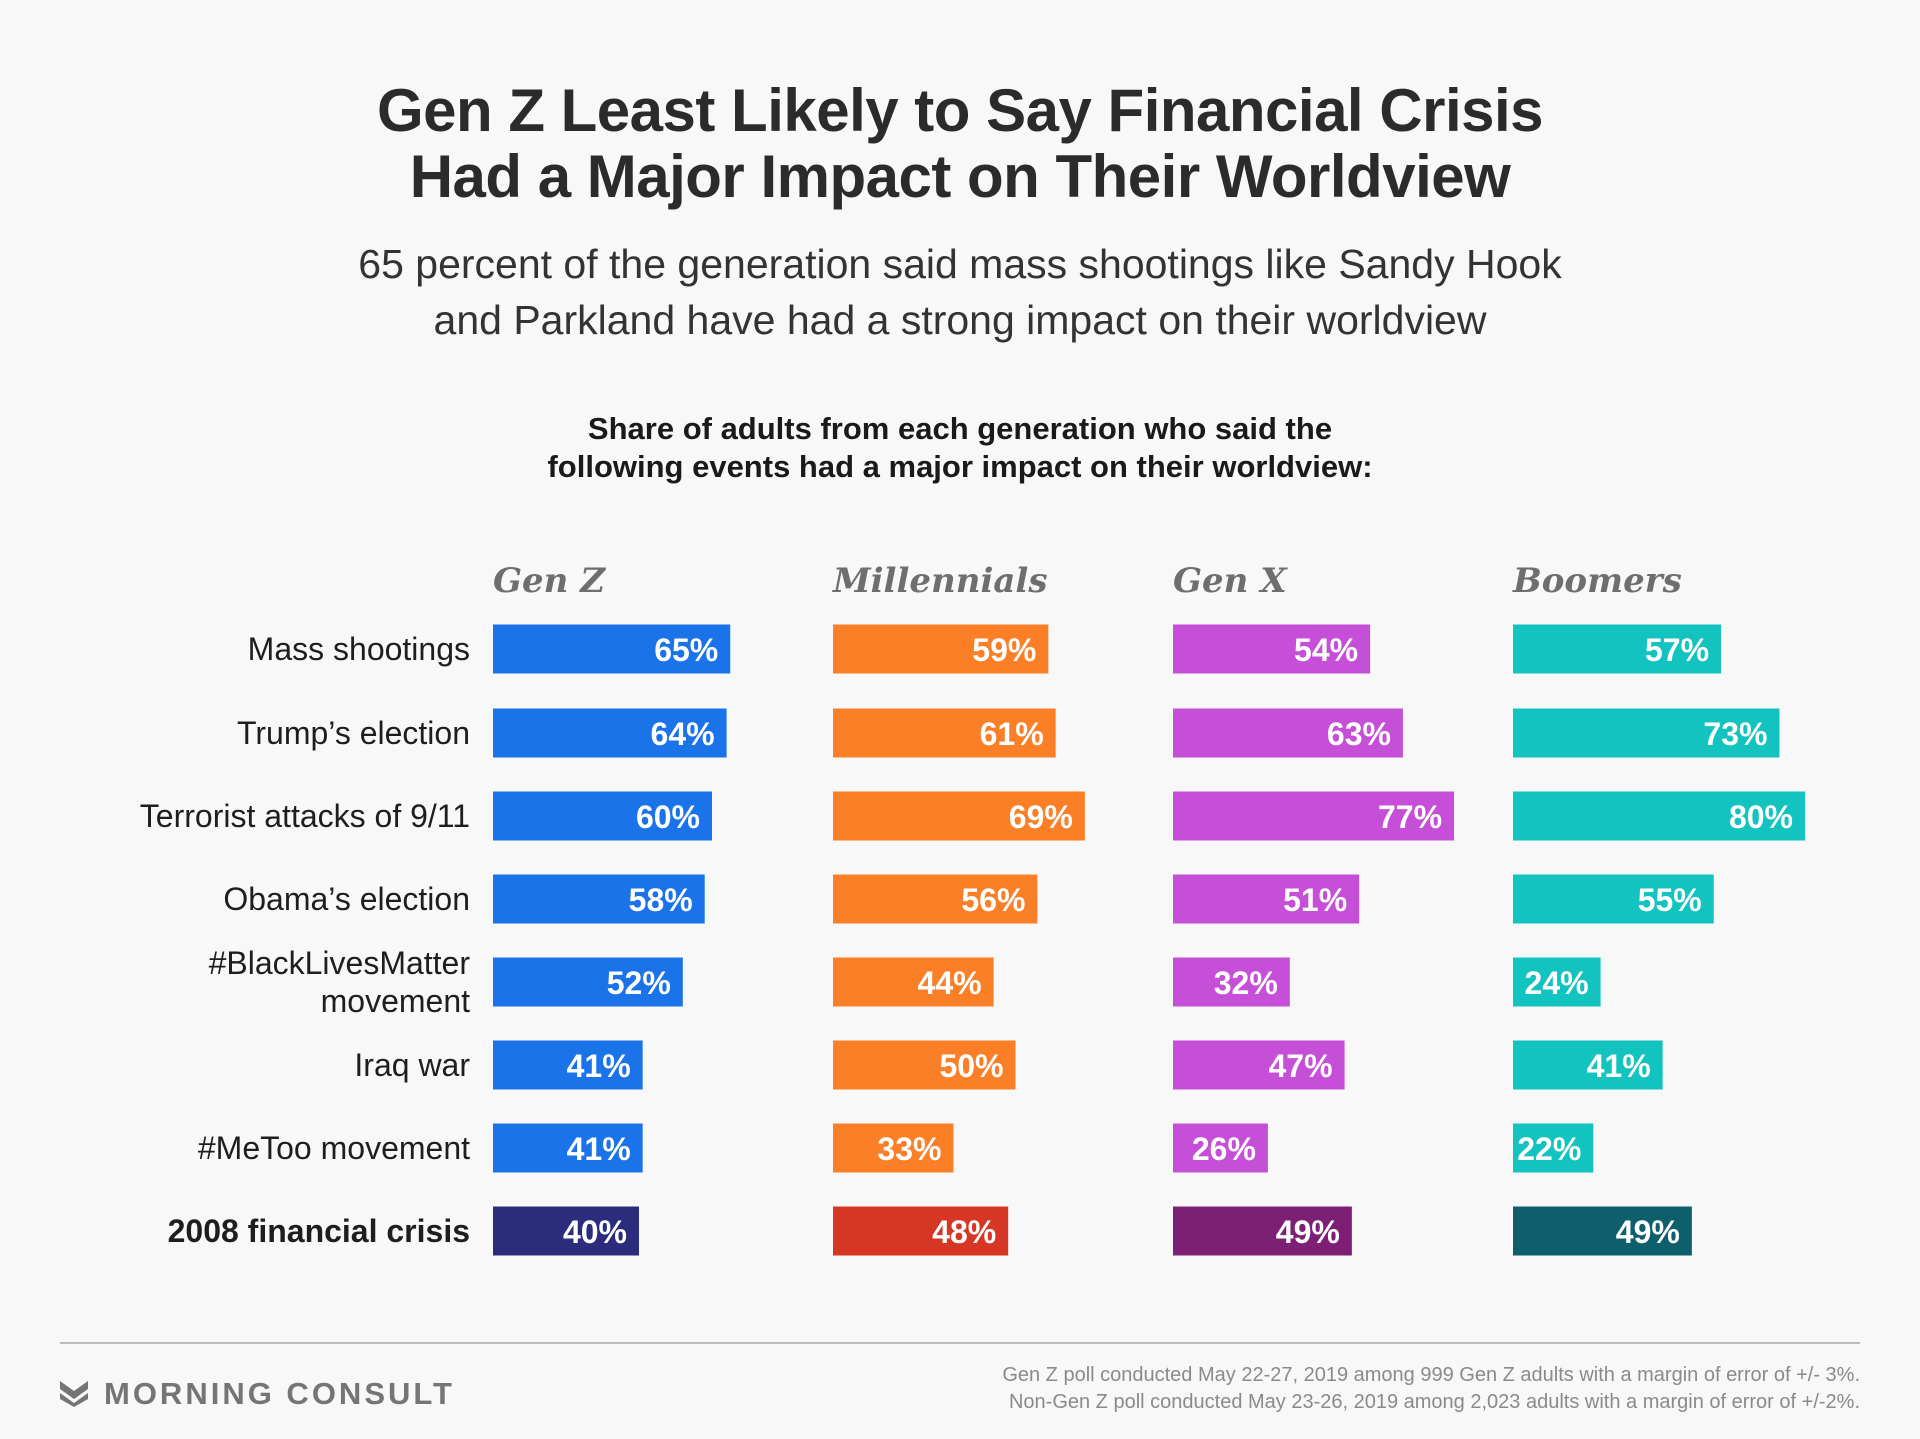 This screenshot has height=1439, width=1920. Describe the element at coordinates (939, 581) in the screenshot. I see `series-header-millennials: Millennials` at that location.